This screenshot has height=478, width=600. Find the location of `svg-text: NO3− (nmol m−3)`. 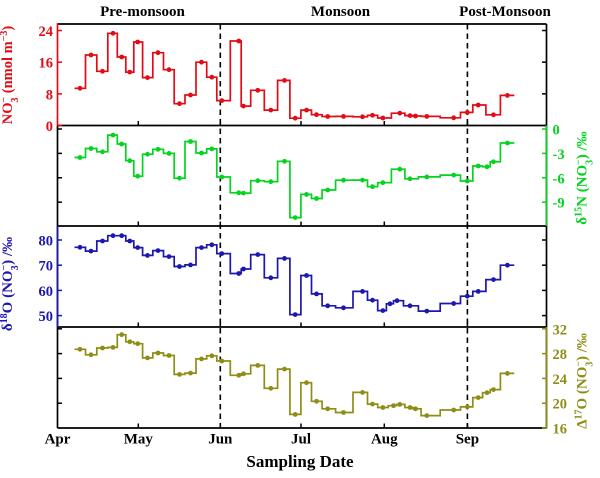

svg-text: NO3− (nmol m−3) is located at coordinates (10, 75).